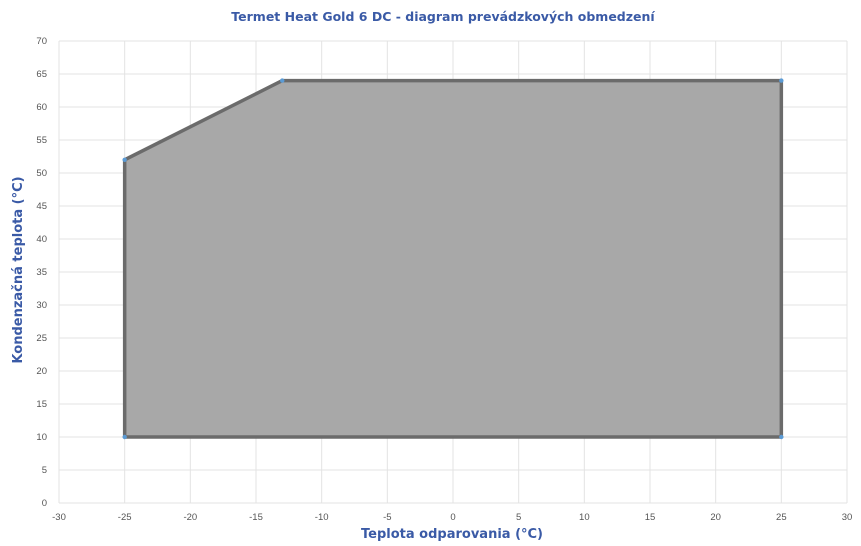  What do you see at coordinates (41, 206) in the screenshot?
I see `y-tick-label: 45` at bounding box center [41, 206].